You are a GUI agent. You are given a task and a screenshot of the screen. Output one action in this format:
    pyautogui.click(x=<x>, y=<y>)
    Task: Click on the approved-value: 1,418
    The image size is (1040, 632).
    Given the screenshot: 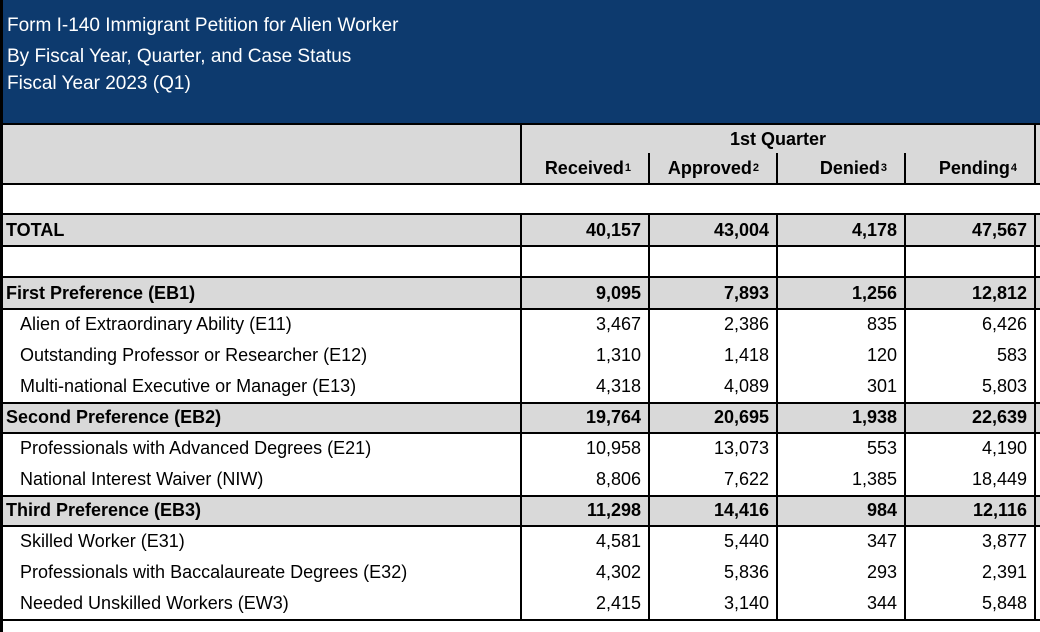 What is the action you would take?
    pyautogui.click(x=746, y=355)
    